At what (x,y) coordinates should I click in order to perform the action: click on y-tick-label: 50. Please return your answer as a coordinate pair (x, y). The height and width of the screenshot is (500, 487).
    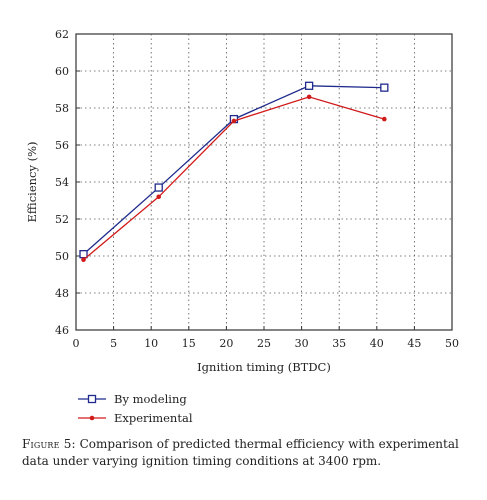
    Looking at the image, I should click on (62, 256).